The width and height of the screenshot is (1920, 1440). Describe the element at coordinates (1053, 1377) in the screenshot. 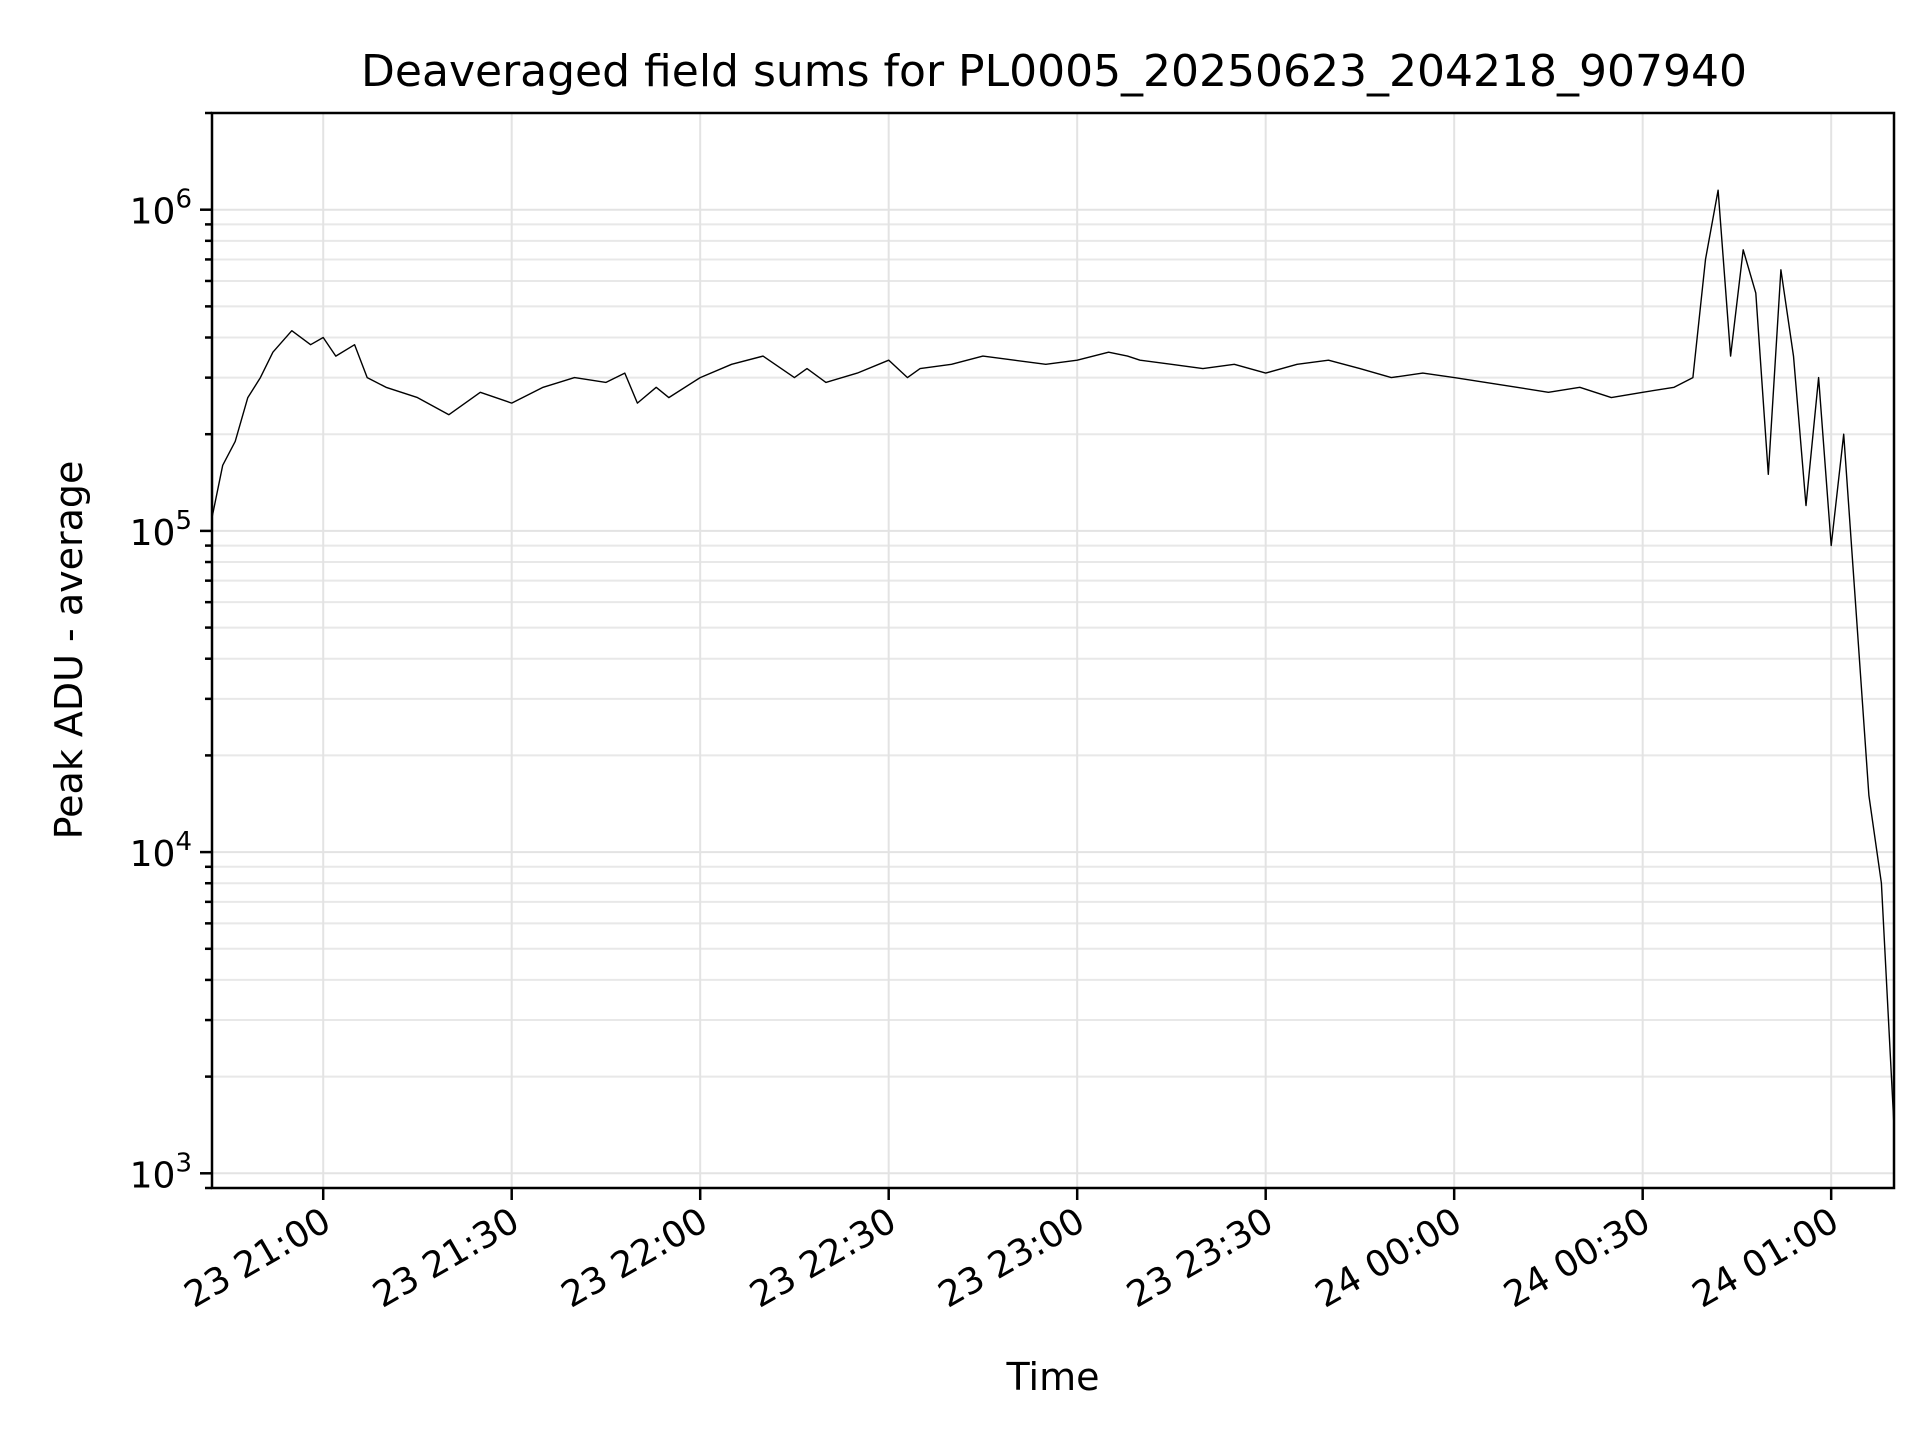

I see `x-axis-label: Time` at that location.